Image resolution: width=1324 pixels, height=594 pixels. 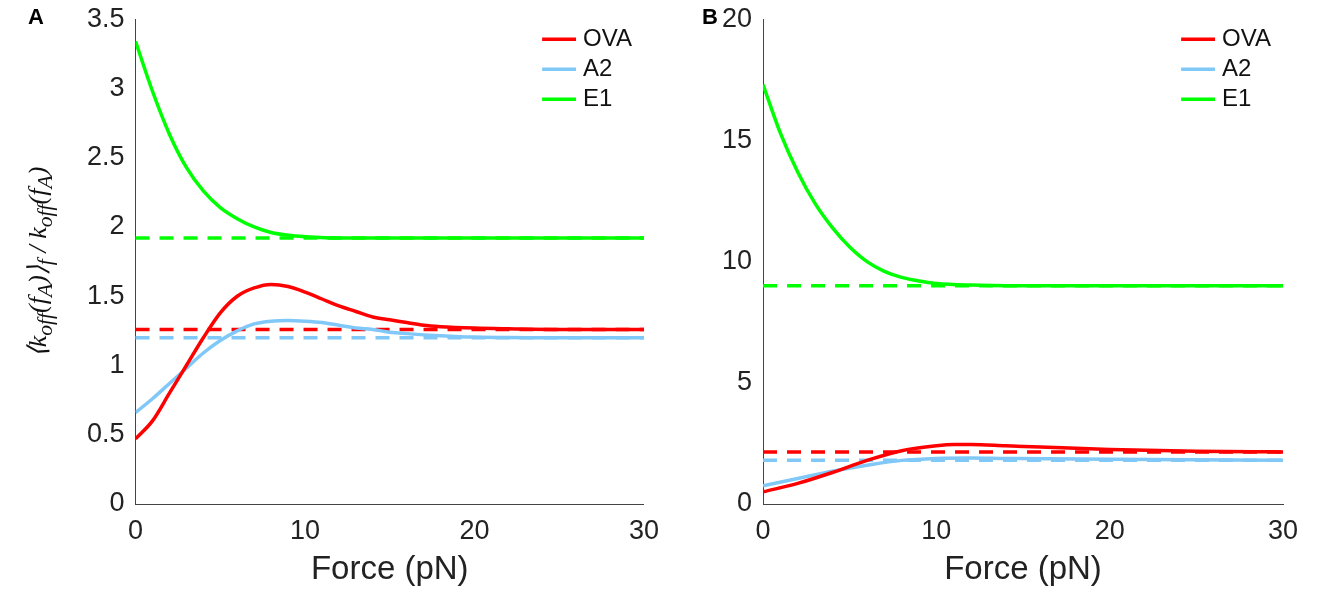 What do you see at coordinates (105, 294) in the screenshot?
I see `y-tick-label: 1.5` at bounding box center [105, 294].